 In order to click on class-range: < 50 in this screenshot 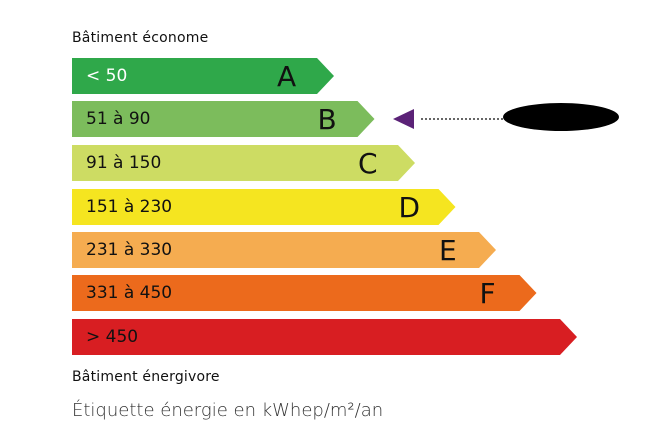, I will do `click(107, 76)`.